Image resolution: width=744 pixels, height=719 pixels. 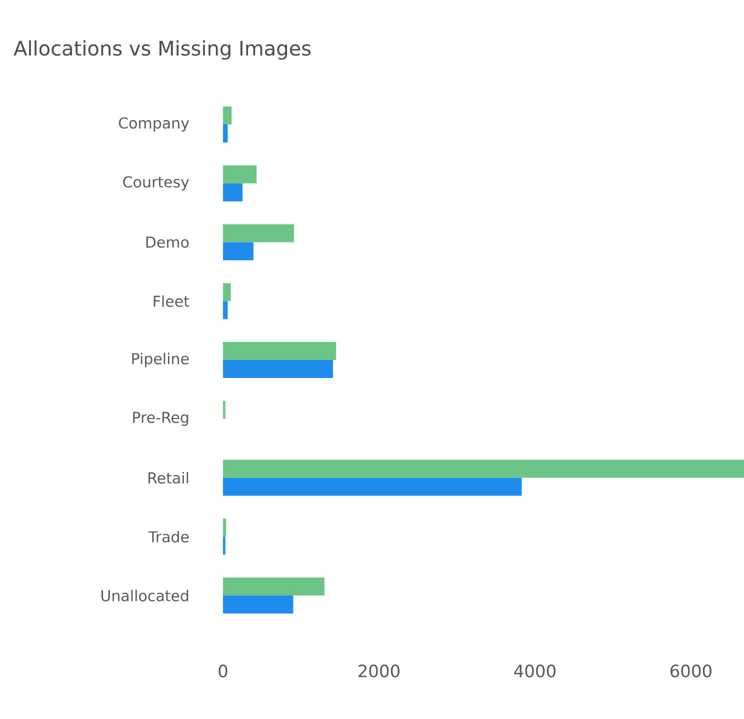 I want to click on y-tick-label: Company, so click(x=154, y=124).